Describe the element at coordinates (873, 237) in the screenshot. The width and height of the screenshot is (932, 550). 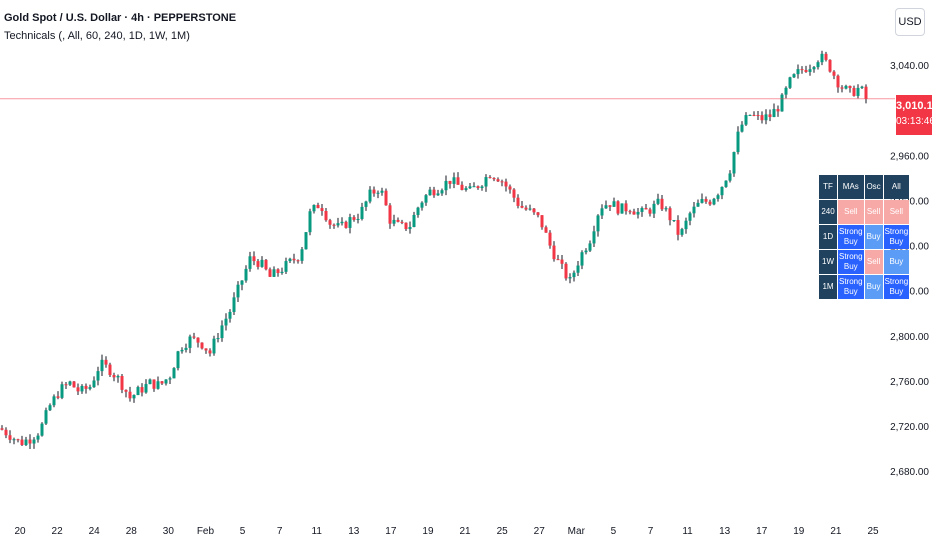
I see `row-osc: Buy` at that location.